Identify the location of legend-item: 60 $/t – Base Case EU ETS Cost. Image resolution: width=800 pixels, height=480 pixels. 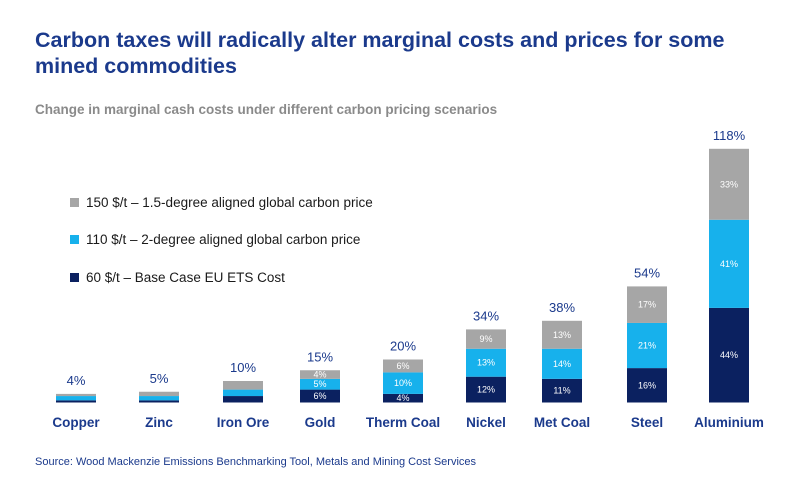
(177, 277).